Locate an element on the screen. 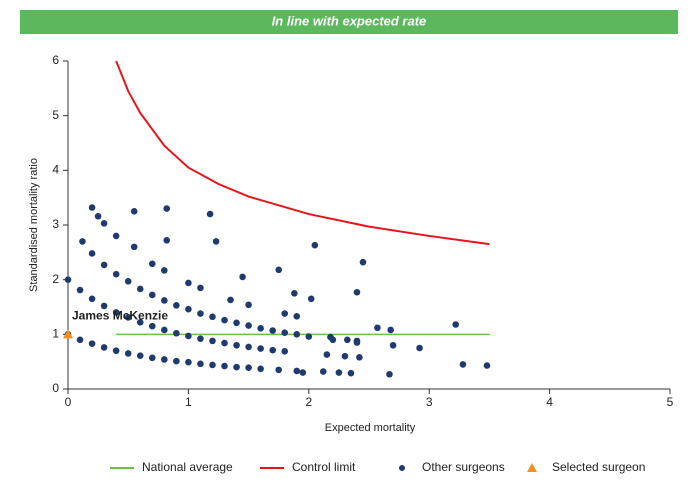  title-banner is located at coordinates (349, 22).